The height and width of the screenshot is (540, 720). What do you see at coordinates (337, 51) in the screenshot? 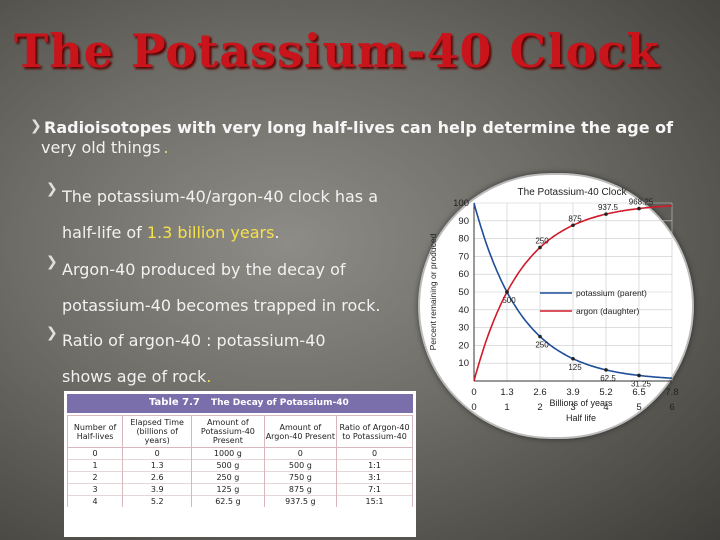
I see `slide-title: The Potassium-40 Clock` at bounding box center [337, 51].